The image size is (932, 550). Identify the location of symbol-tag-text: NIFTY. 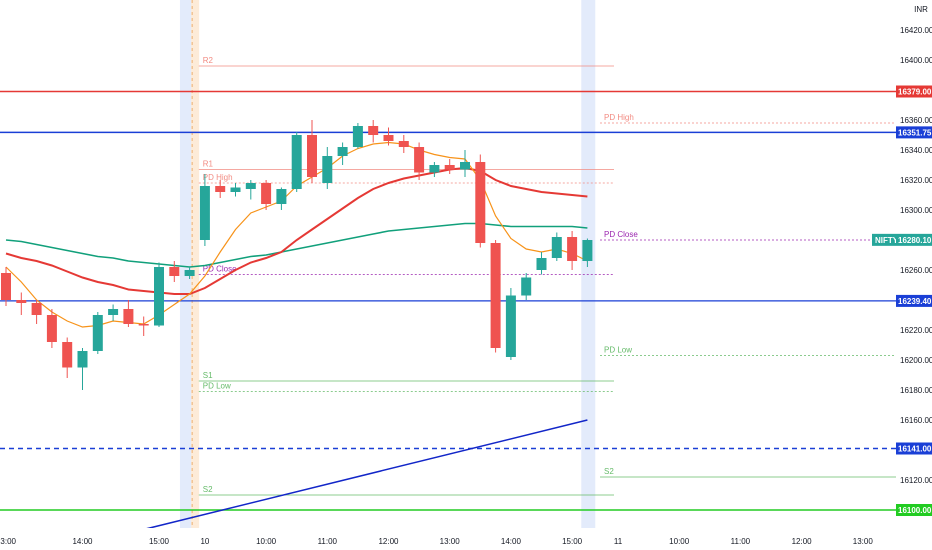
(887, 240).